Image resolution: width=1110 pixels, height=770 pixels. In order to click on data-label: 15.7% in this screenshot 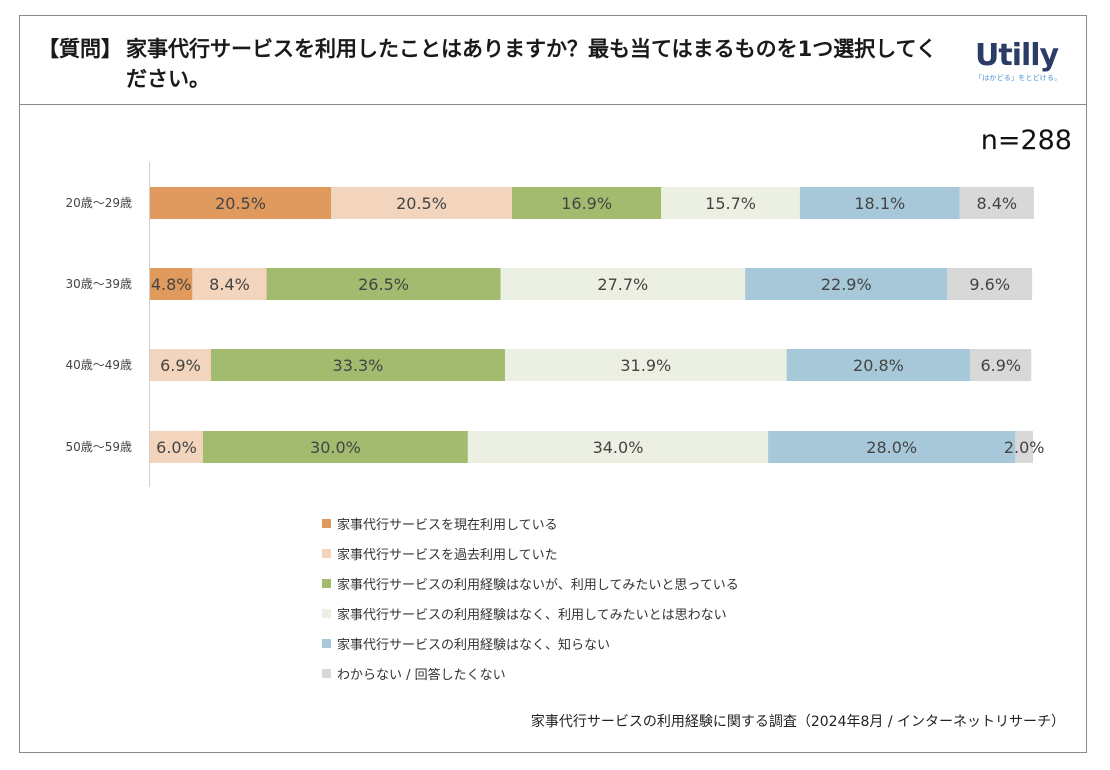, I will do `click(730, 203)`.